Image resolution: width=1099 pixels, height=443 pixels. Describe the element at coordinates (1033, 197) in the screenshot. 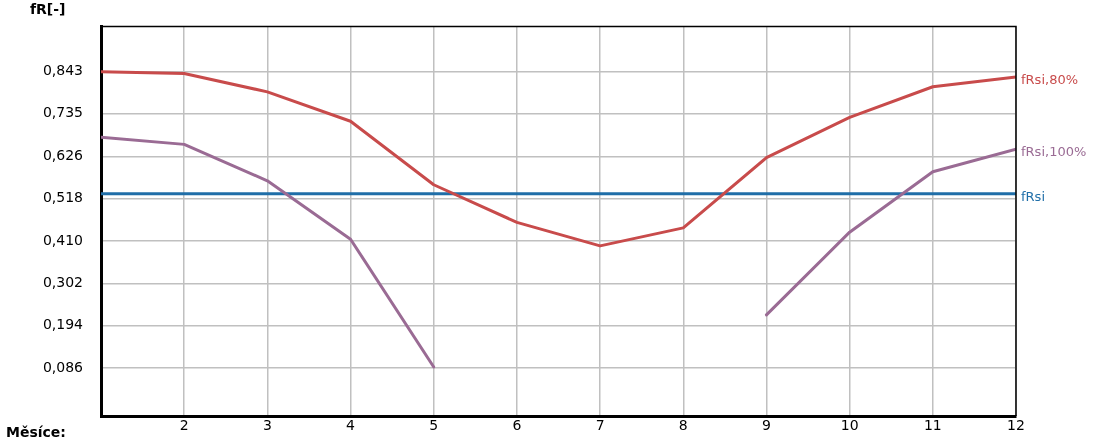

I see `series-label: fRsi` at that location.